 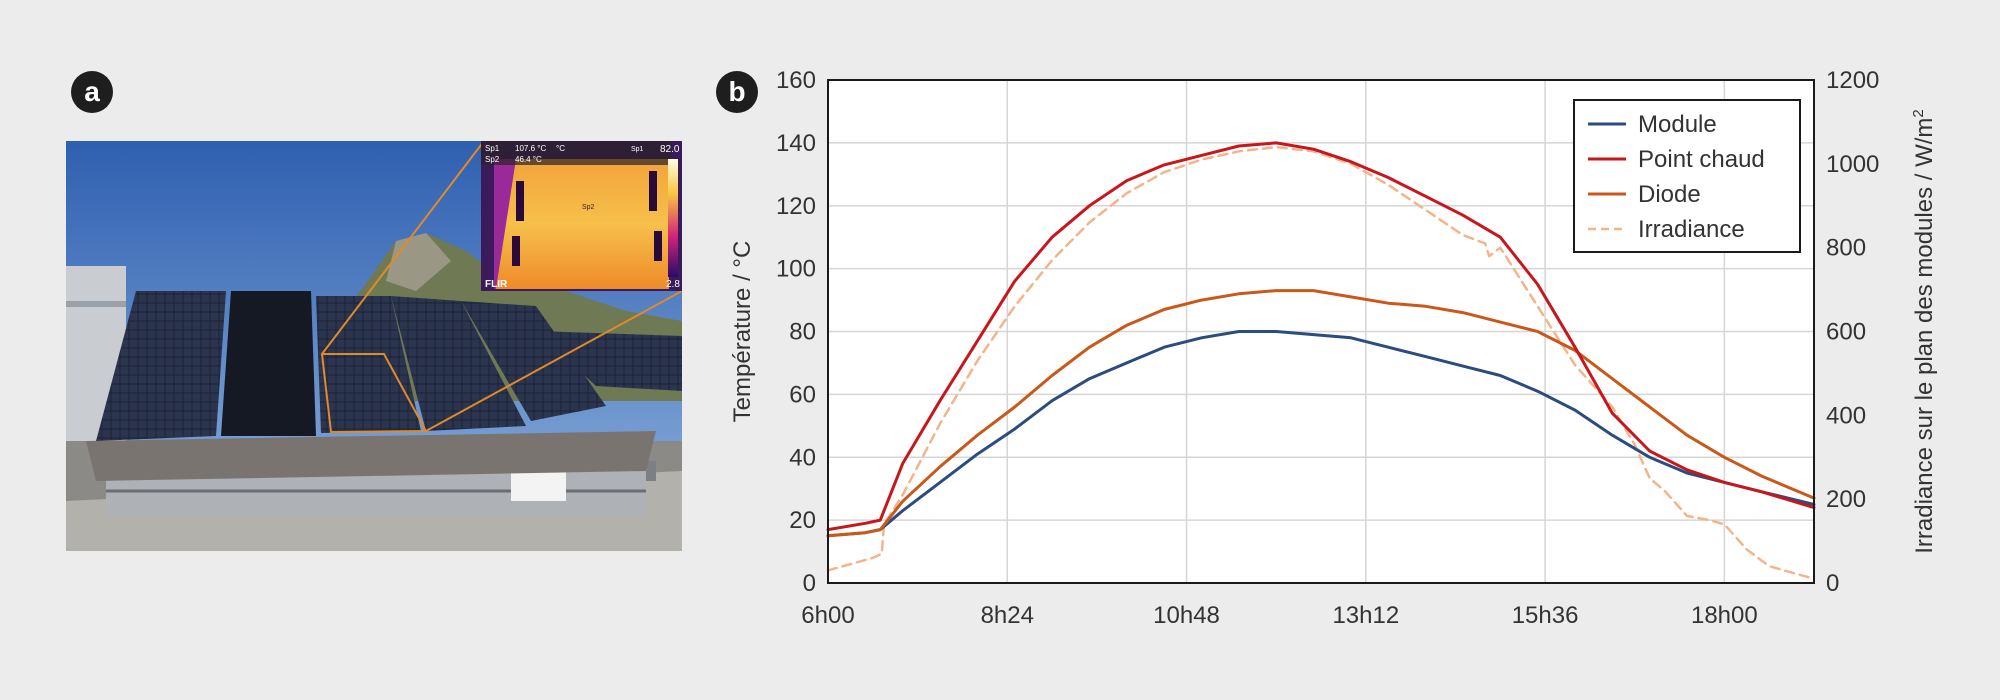 I want to click on thermal-spot-label: Sp2, so click(x=588, y=207).